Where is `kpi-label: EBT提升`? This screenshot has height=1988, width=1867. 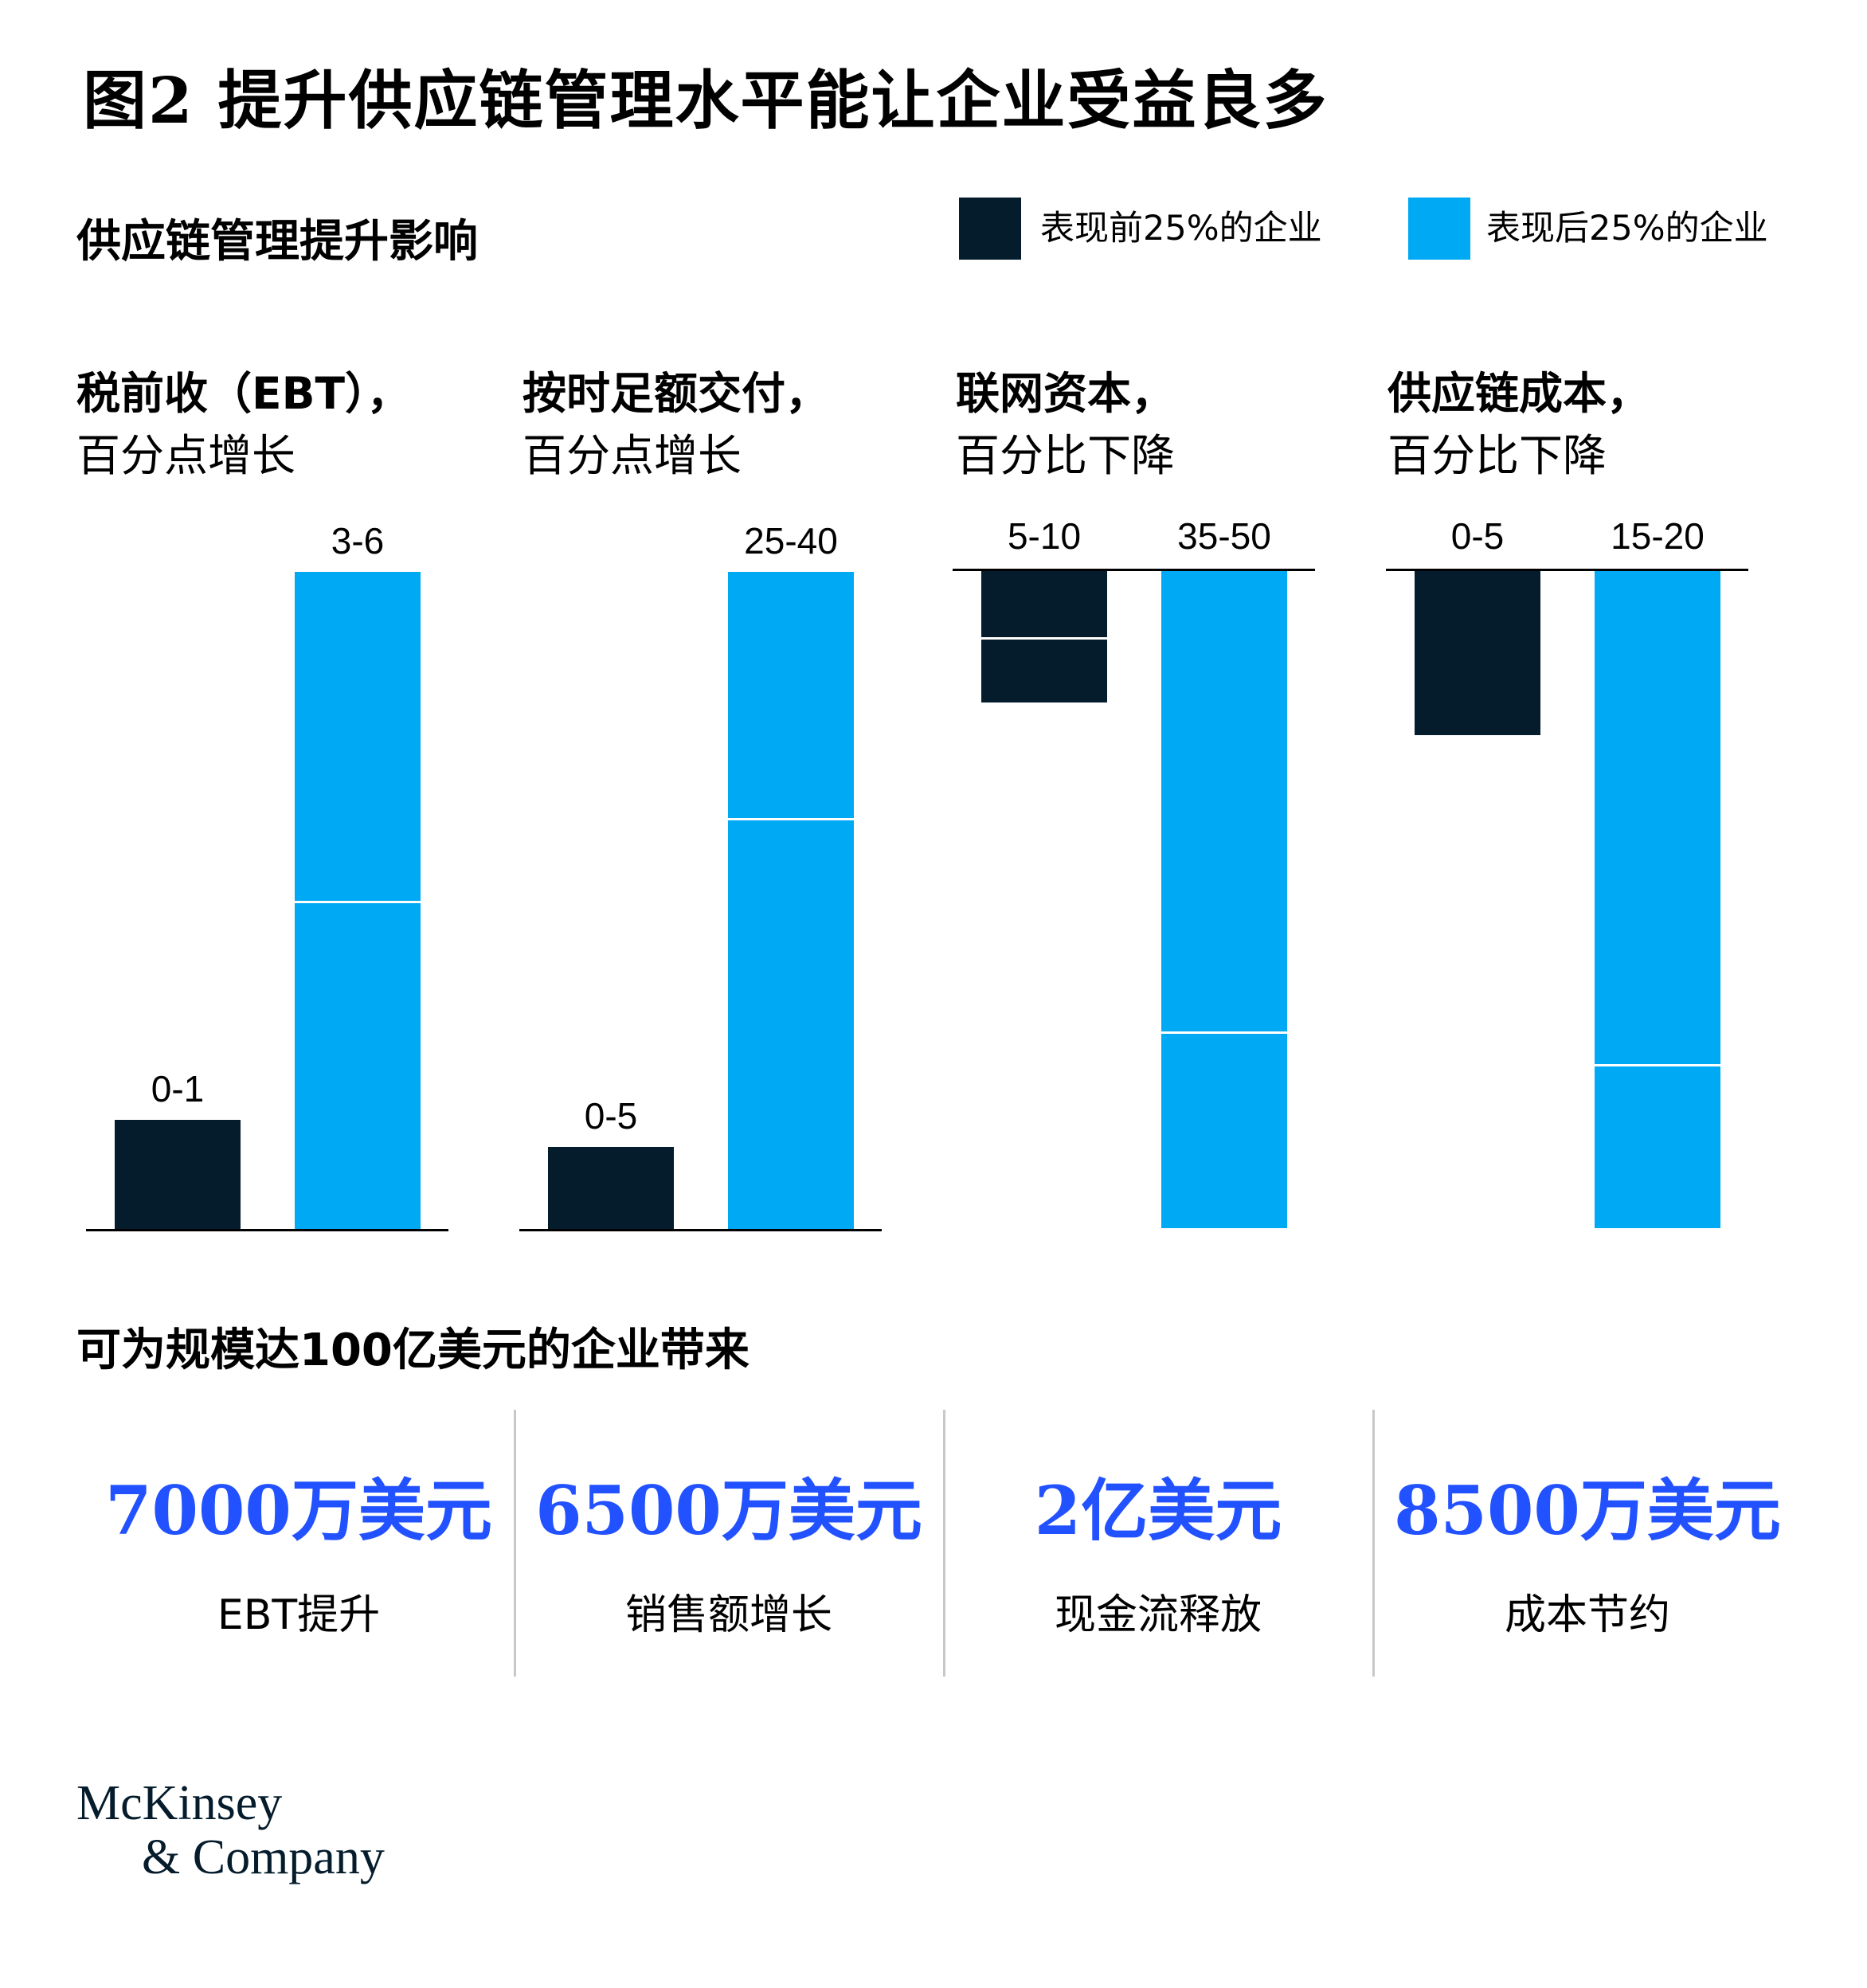
kpi-label: EBT提升 is located at coordinates (299, 1615).